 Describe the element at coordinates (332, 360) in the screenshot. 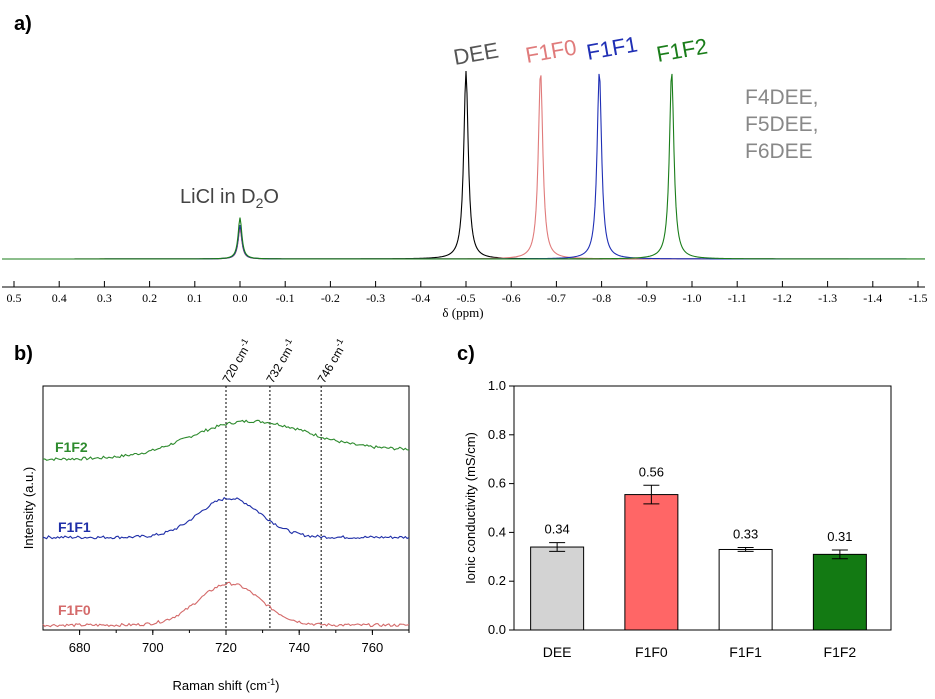

I see `raman-reference-label-746: 746 cm-1` at that location.